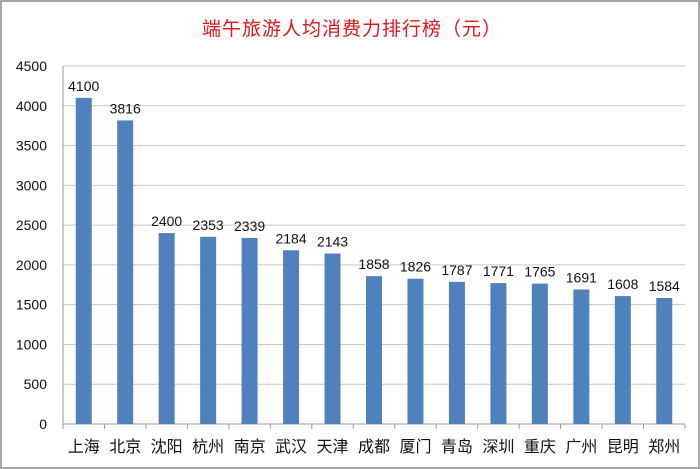 The height and width of the screenshot is (469, 700). What do you see at coordinates (31, 106) in the screenshot?
I see `y-tick-label: 4000` at bounding box center [31, 106].